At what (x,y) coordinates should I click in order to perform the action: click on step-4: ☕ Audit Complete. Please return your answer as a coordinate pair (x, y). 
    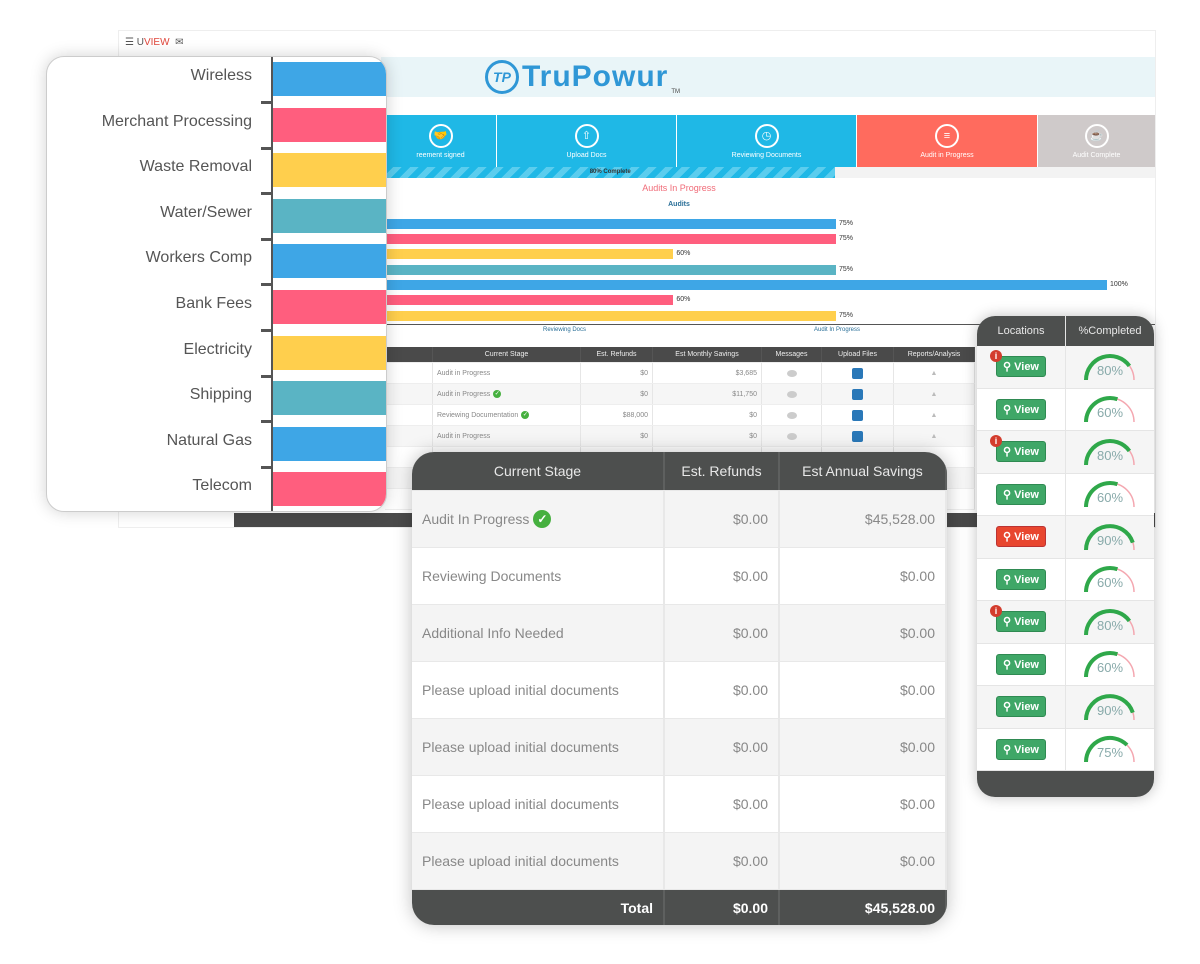
    Looking at the image, I should click on (1096, 141).